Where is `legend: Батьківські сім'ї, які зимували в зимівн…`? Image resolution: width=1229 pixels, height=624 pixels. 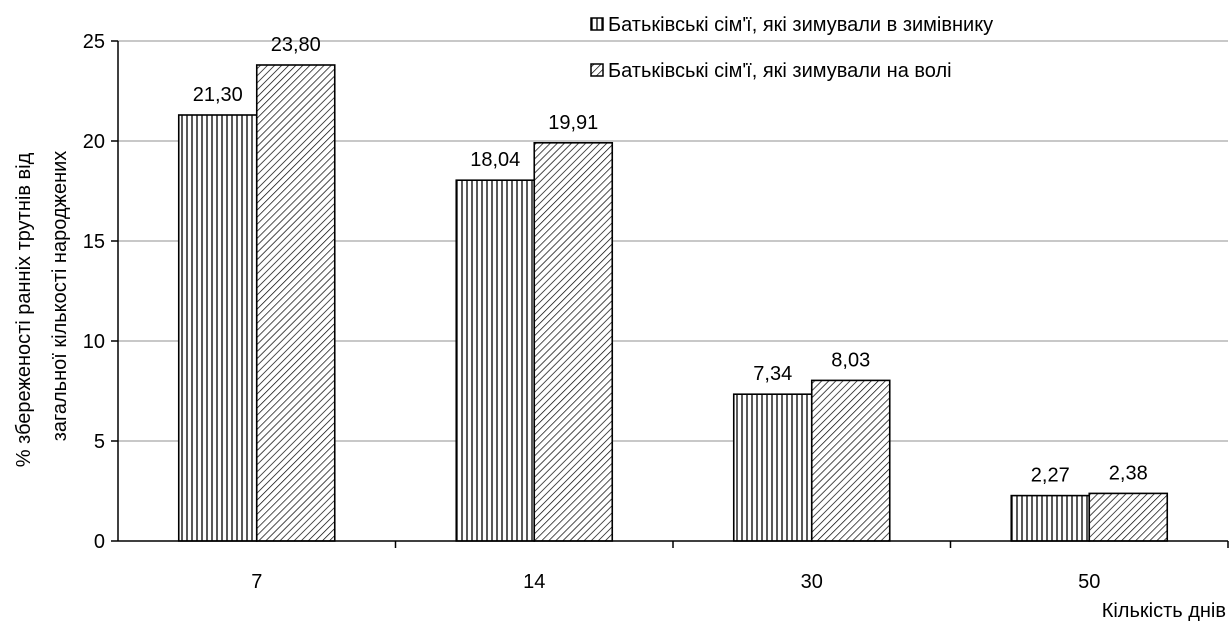 legend: Батьківські сім'ї, які зимували в зимівн… is located at coordinates (791, 48).